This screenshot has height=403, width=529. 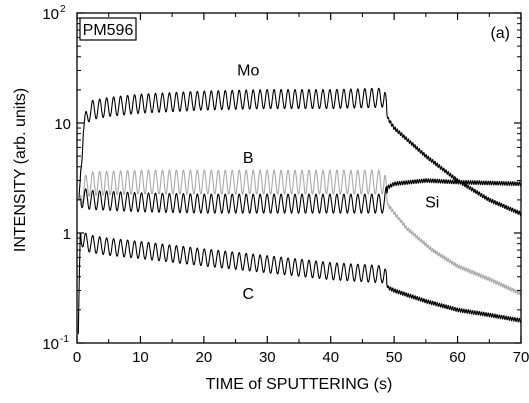 What do you see at coordinates (330, 357) in the screenshot?
I see `x-tick-label: 40` at bounding box center [330, 357].